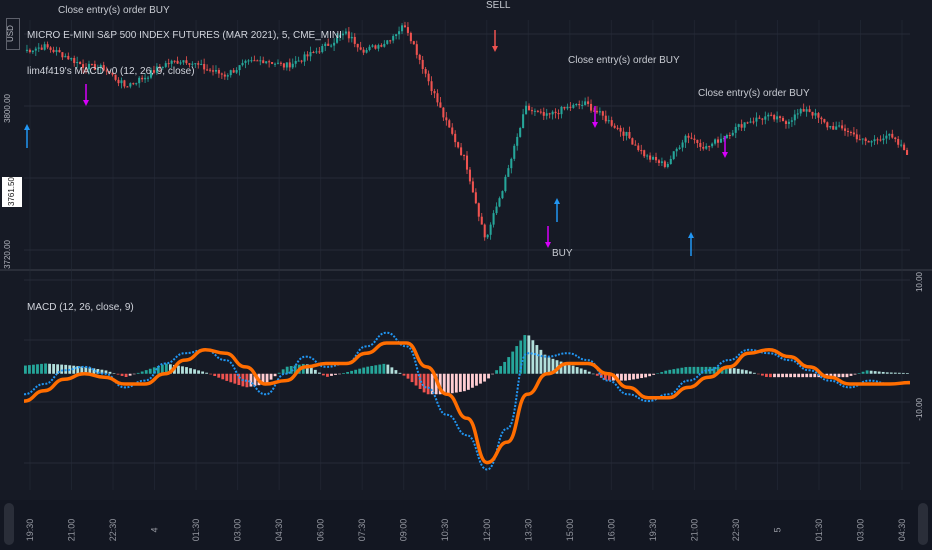  What do you see at coordinates (691, 235) in the screenshot?
I see `marker-buy-3-head` at bounding box center [691, 235].